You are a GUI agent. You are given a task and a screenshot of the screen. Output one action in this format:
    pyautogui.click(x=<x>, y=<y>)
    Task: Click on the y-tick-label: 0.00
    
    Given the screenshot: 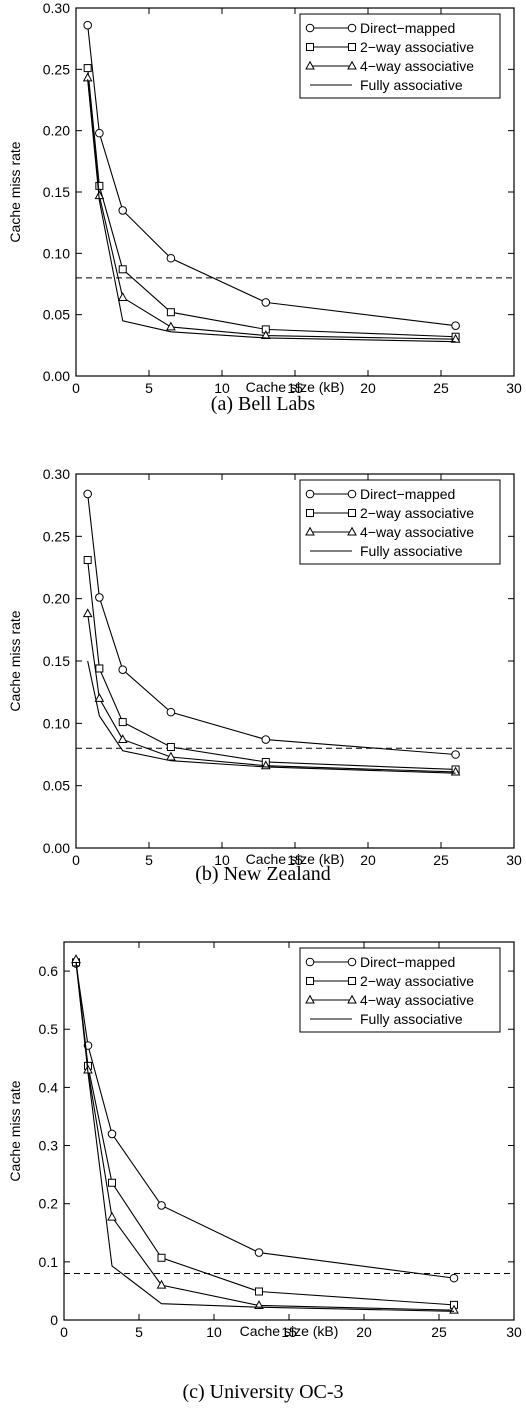 What is the action you would take?
    pyautogui.click(x=56, y=376)
    